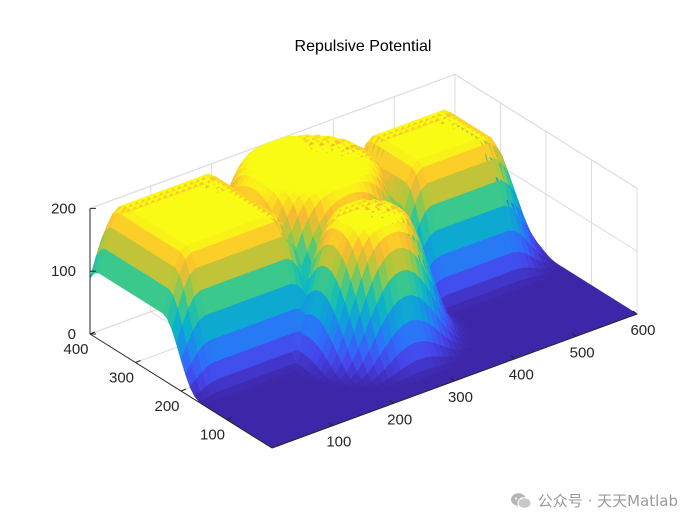  What do you see at coordinates (72, 334) in the screenshot?
I see `z-tick-label: 0` at bounding box center [72, 334].